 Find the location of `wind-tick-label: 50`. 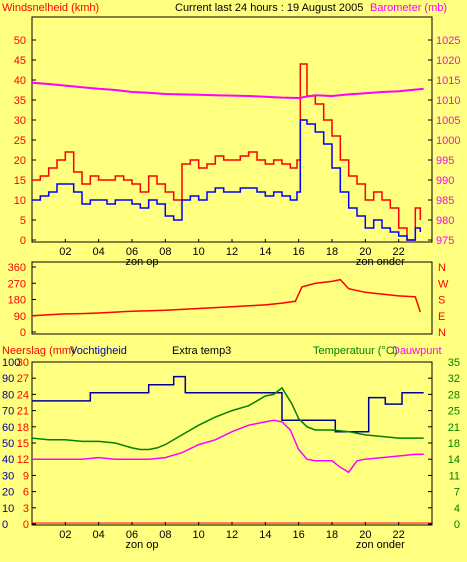

wind-tick-label: 50 is located at coordinates (20, 41).